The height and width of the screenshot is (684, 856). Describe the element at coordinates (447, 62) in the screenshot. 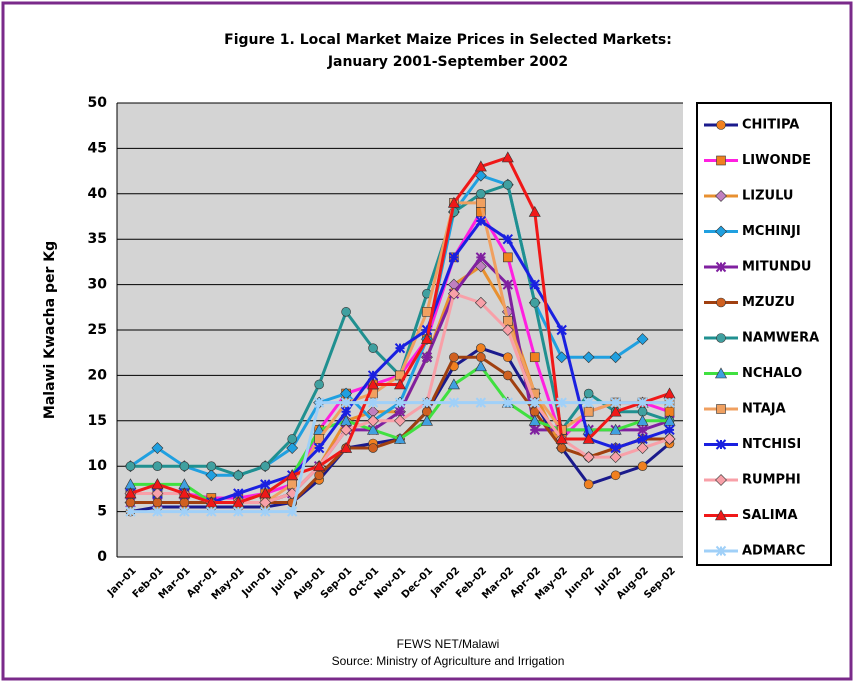

I see `chart-subtitle: January 2001-September 2002` at that location.